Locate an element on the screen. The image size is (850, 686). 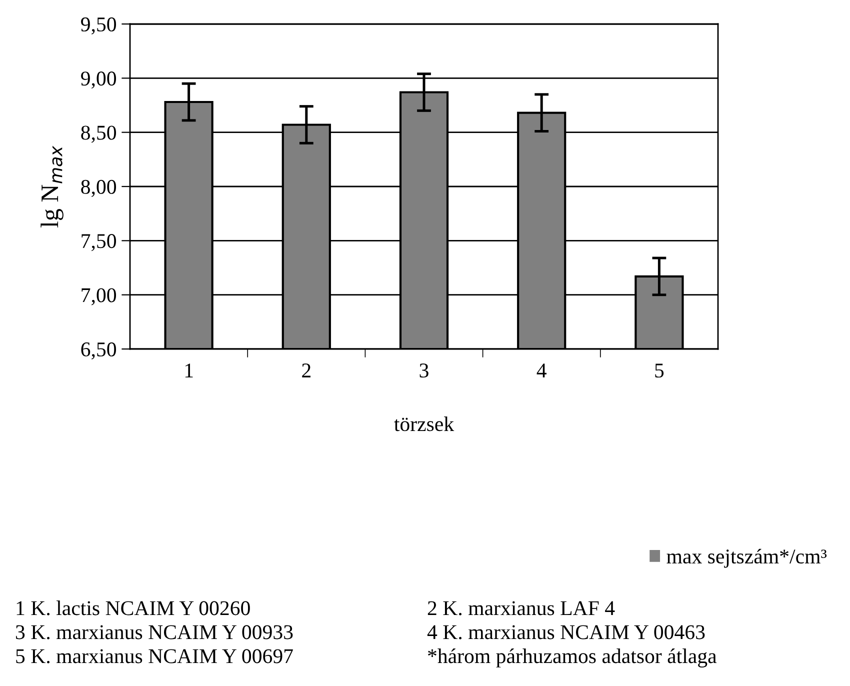
x-axis-title: törzsek is located at coordinates (424, 424).